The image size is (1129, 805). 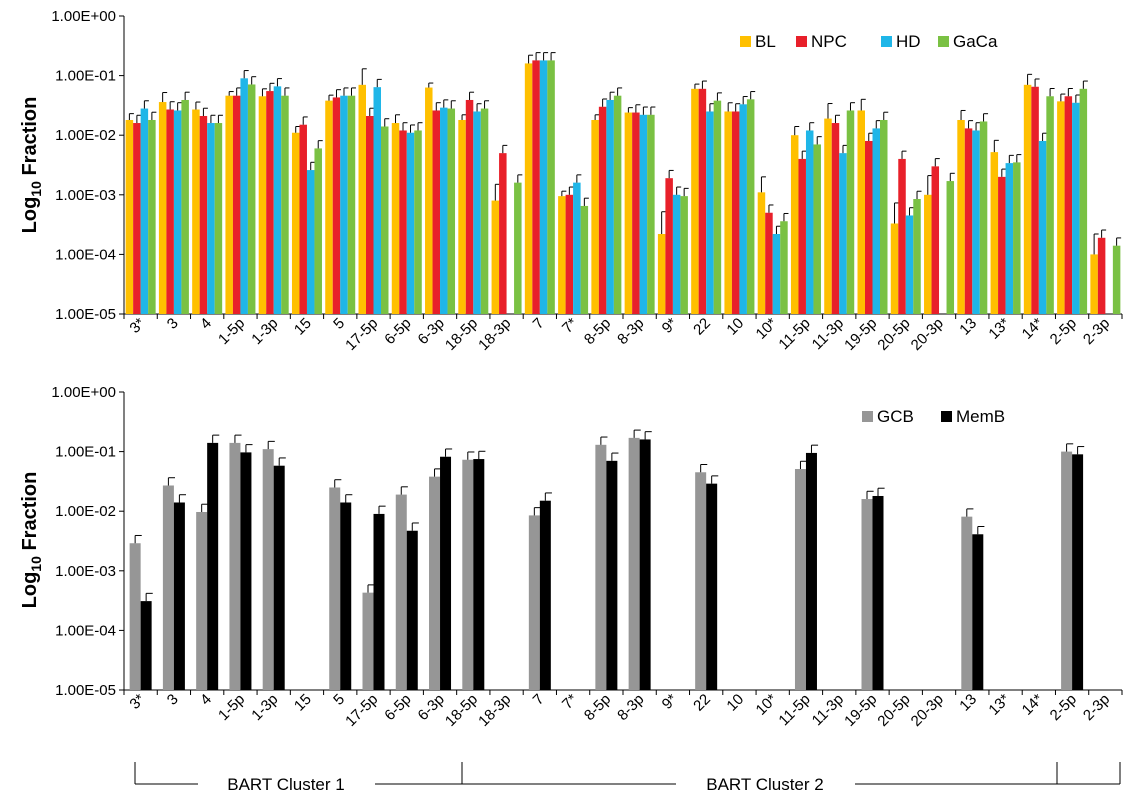 What do you see at coordinates (397, 331) in the screenshot?
I see `x-tick-label: 6-5p` at bounding box center [397, 331].